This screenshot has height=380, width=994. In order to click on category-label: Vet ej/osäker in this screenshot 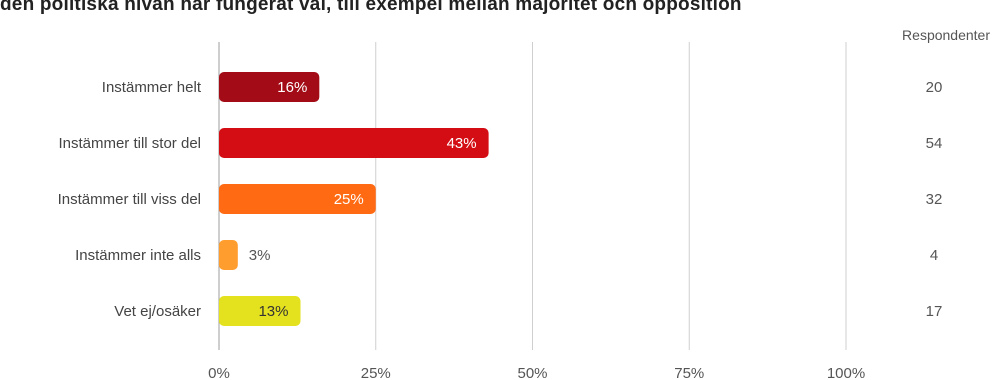, I will do `click(157, 311)`.